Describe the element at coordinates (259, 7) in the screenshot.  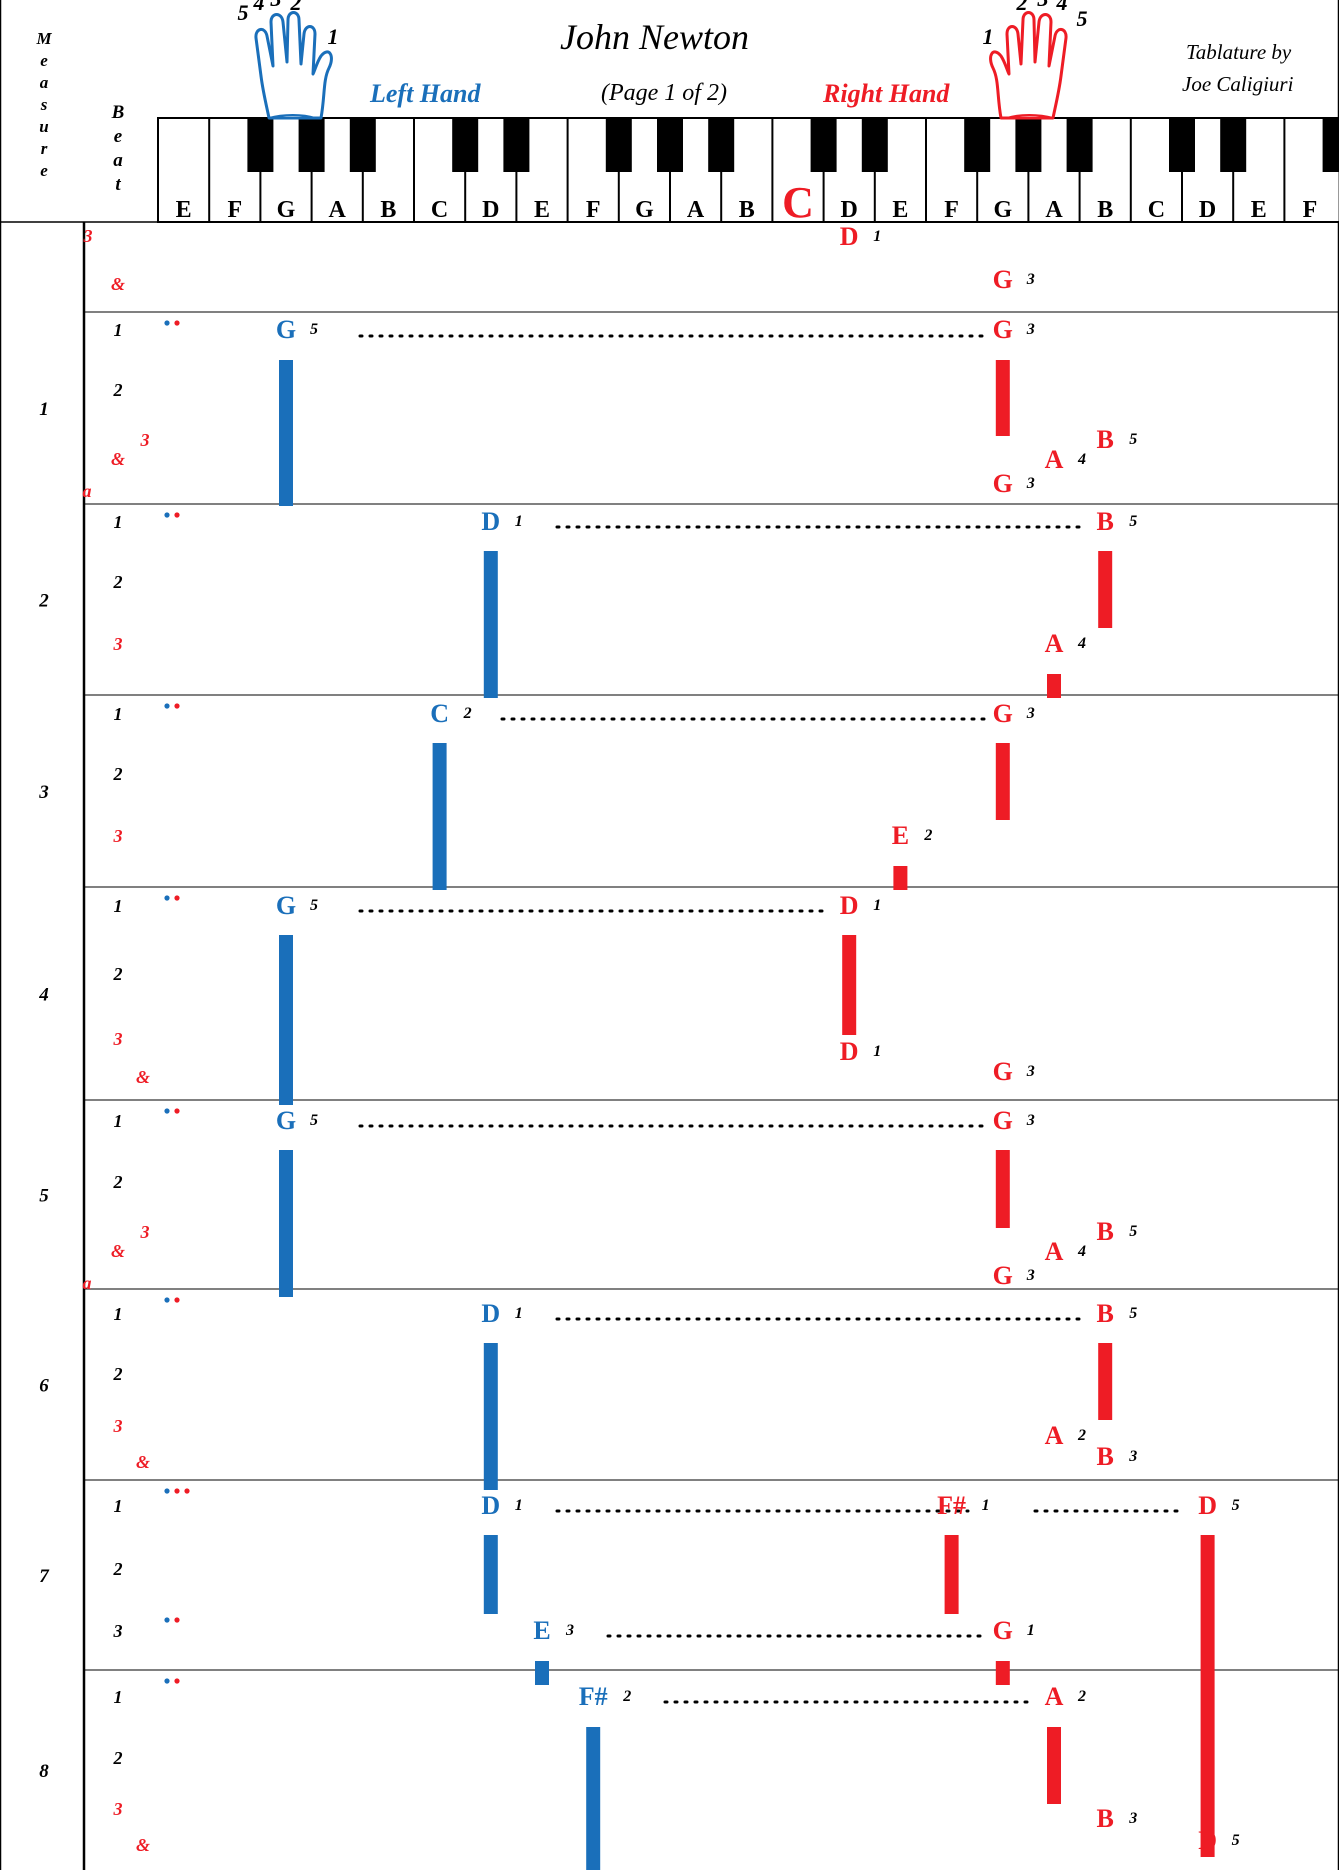
I see `left-finger-number: 4` at that location.